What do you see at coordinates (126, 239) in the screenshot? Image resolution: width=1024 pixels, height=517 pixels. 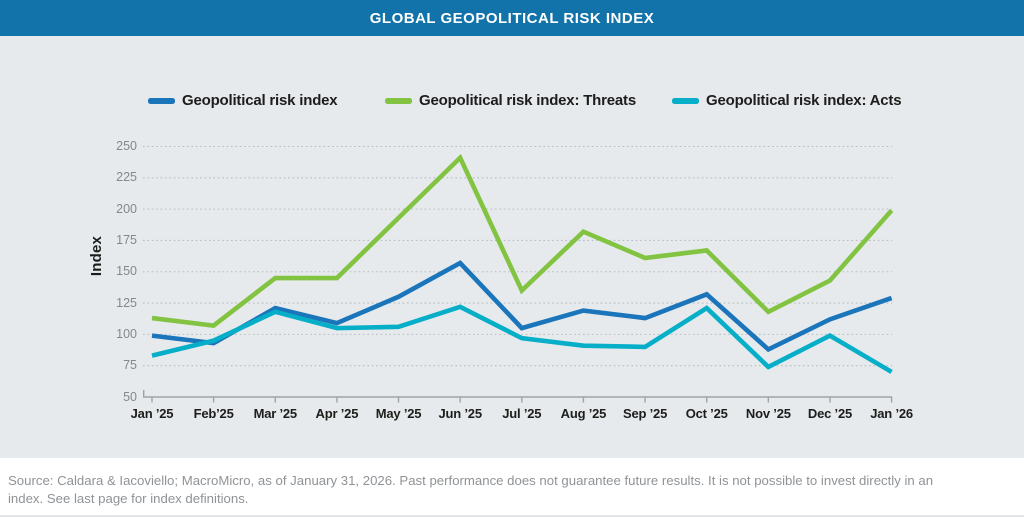 I see `y-tick-label: 175` at bounding box center [126, 239].